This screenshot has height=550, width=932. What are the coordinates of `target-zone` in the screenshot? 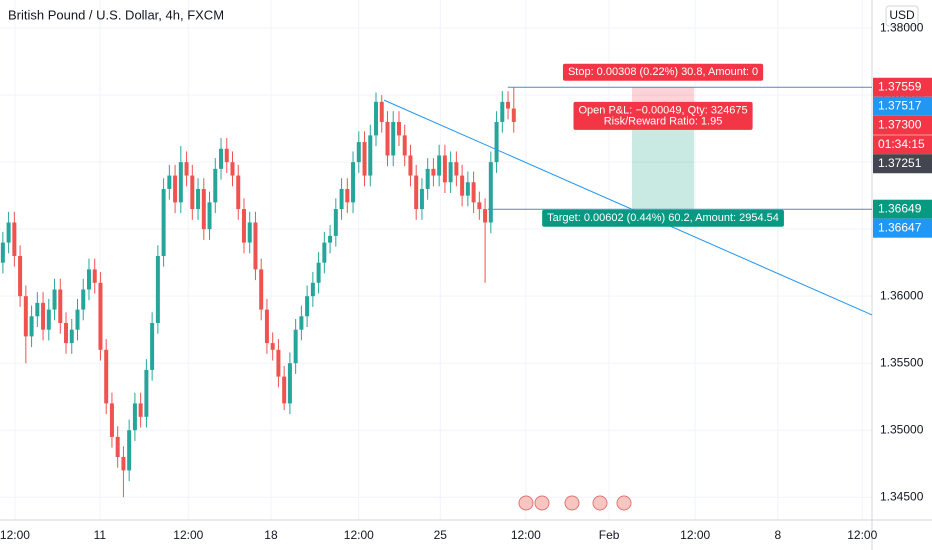 It's located at (663, 169).